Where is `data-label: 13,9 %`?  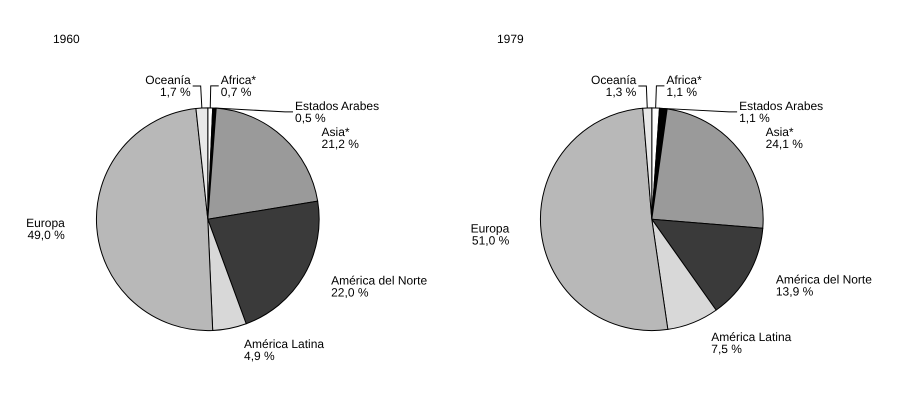 data-label: 13,9 % is located at coordinates (795, 291).